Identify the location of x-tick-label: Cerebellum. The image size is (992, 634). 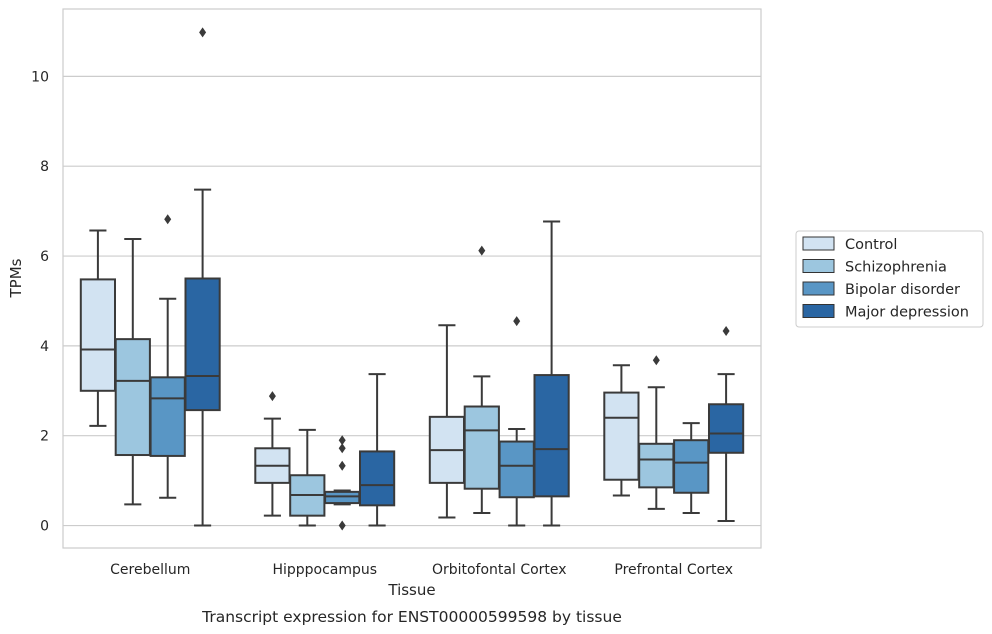
(150, 570).